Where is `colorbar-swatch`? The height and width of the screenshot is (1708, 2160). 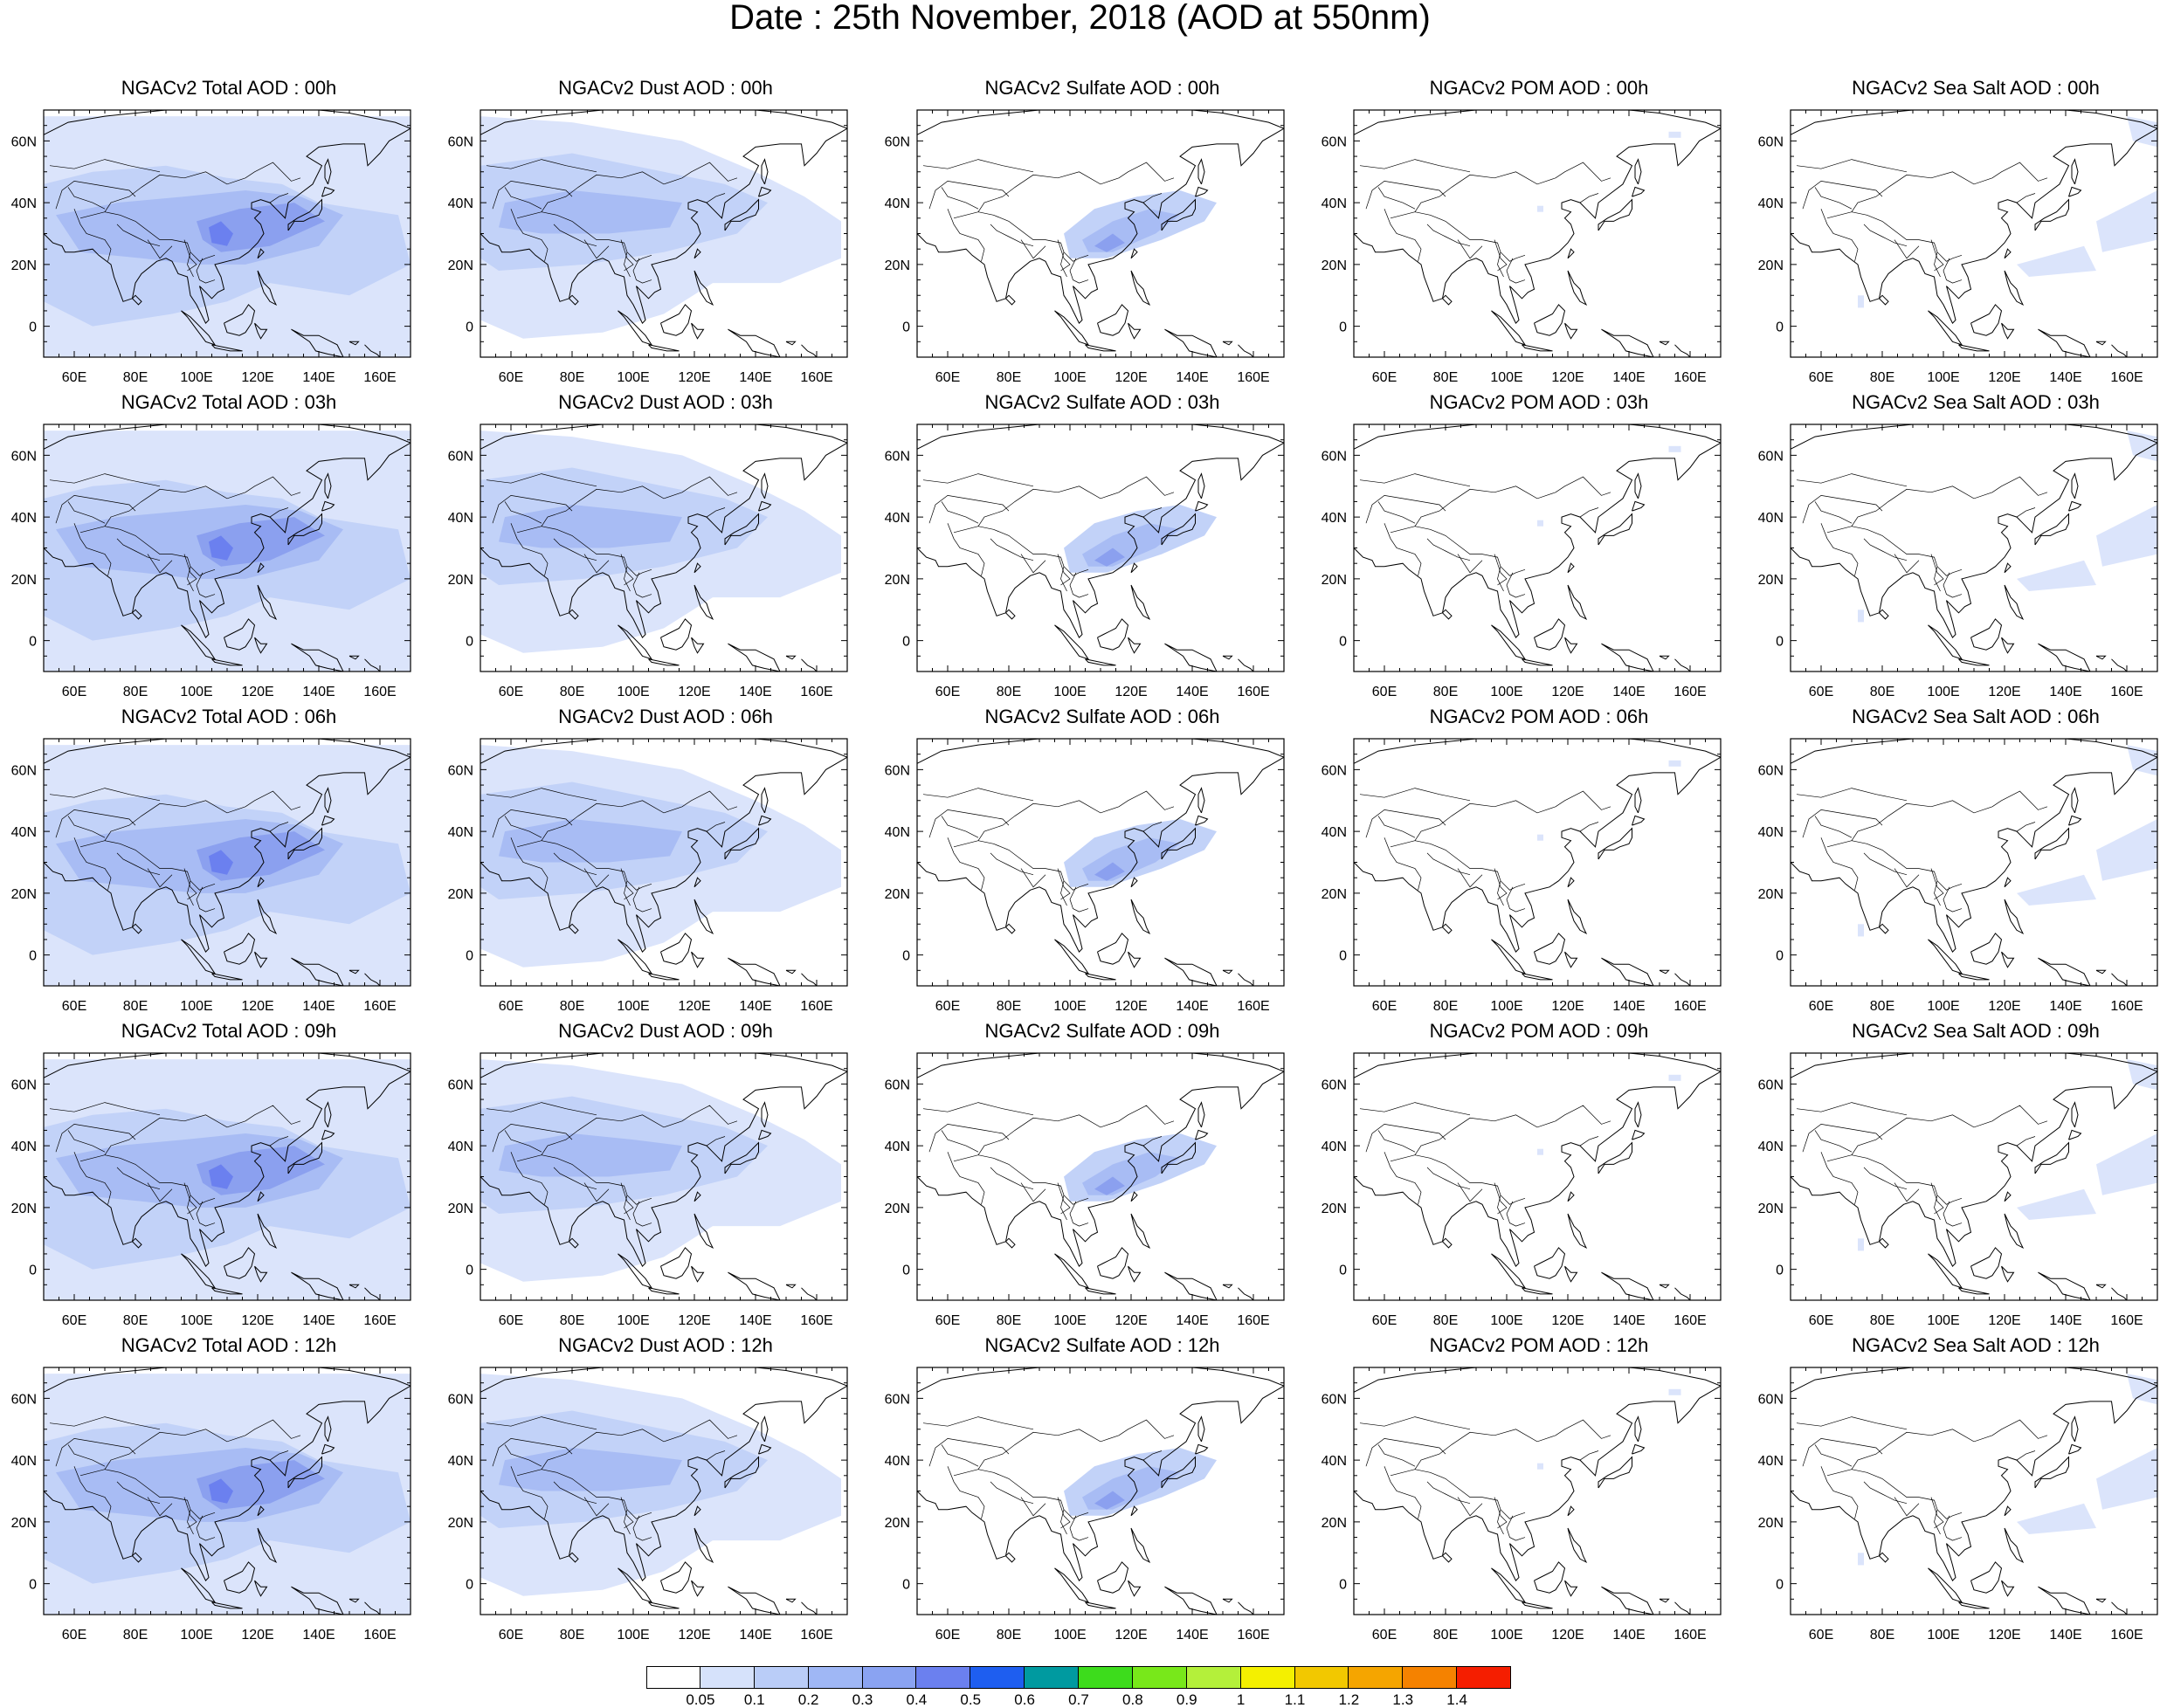 colorbar-swatch is located at coordinates (836, 1677).